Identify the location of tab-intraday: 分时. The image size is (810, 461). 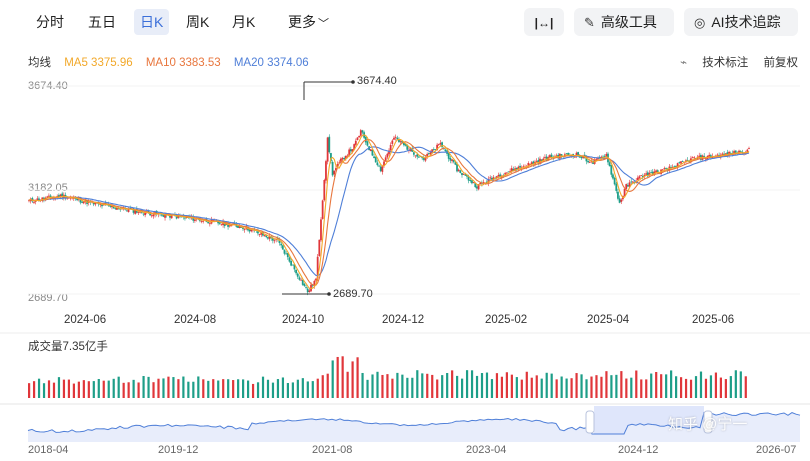
(50, 22).